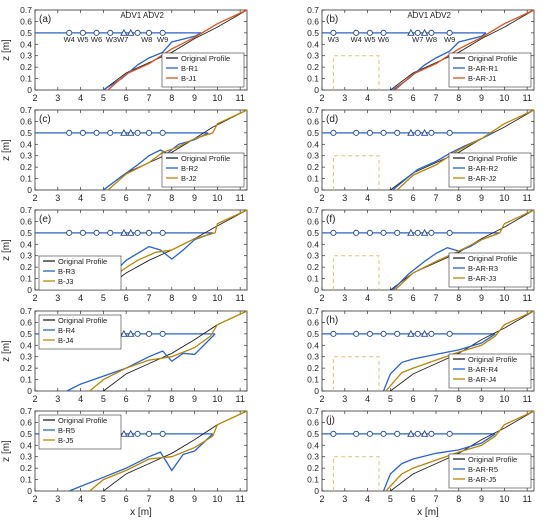 The image size is (550, 523). I want to click on legend-label: B-AR-J2, so click(482, 178).